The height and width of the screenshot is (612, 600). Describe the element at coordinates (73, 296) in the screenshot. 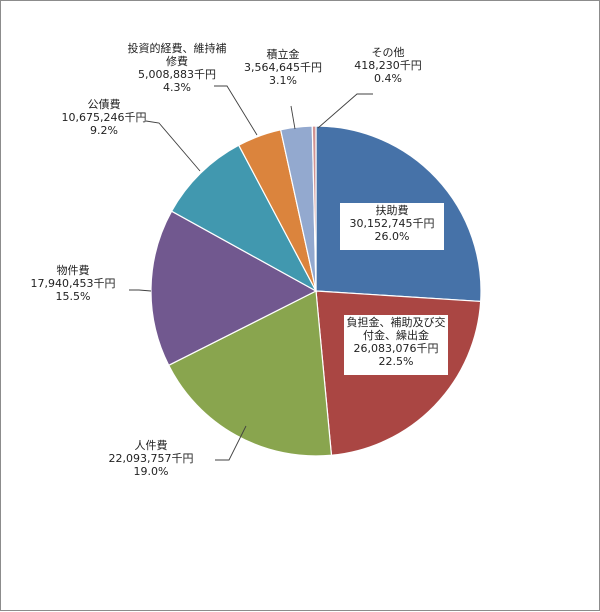

I see `slice-percent-label: 15.5%` at that location.